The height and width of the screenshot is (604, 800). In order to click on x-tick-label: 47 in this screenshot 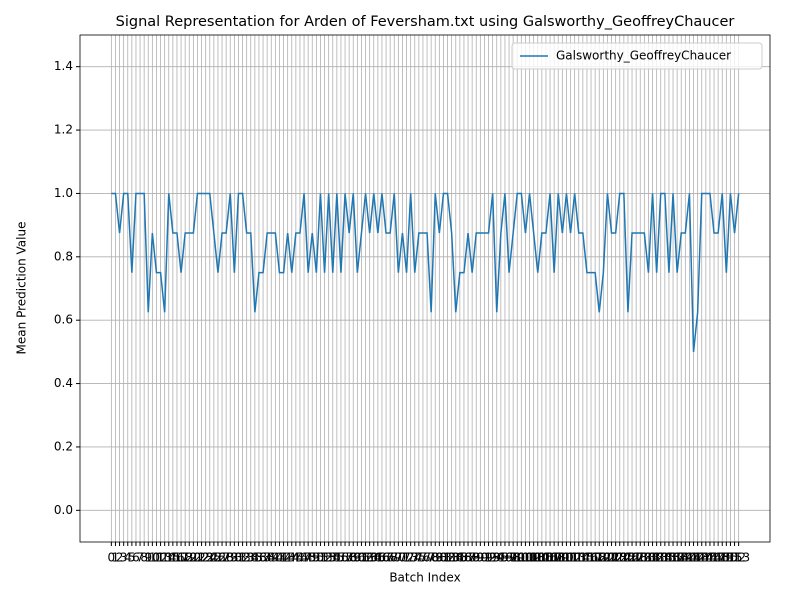, I will do `click(303, 558)`.